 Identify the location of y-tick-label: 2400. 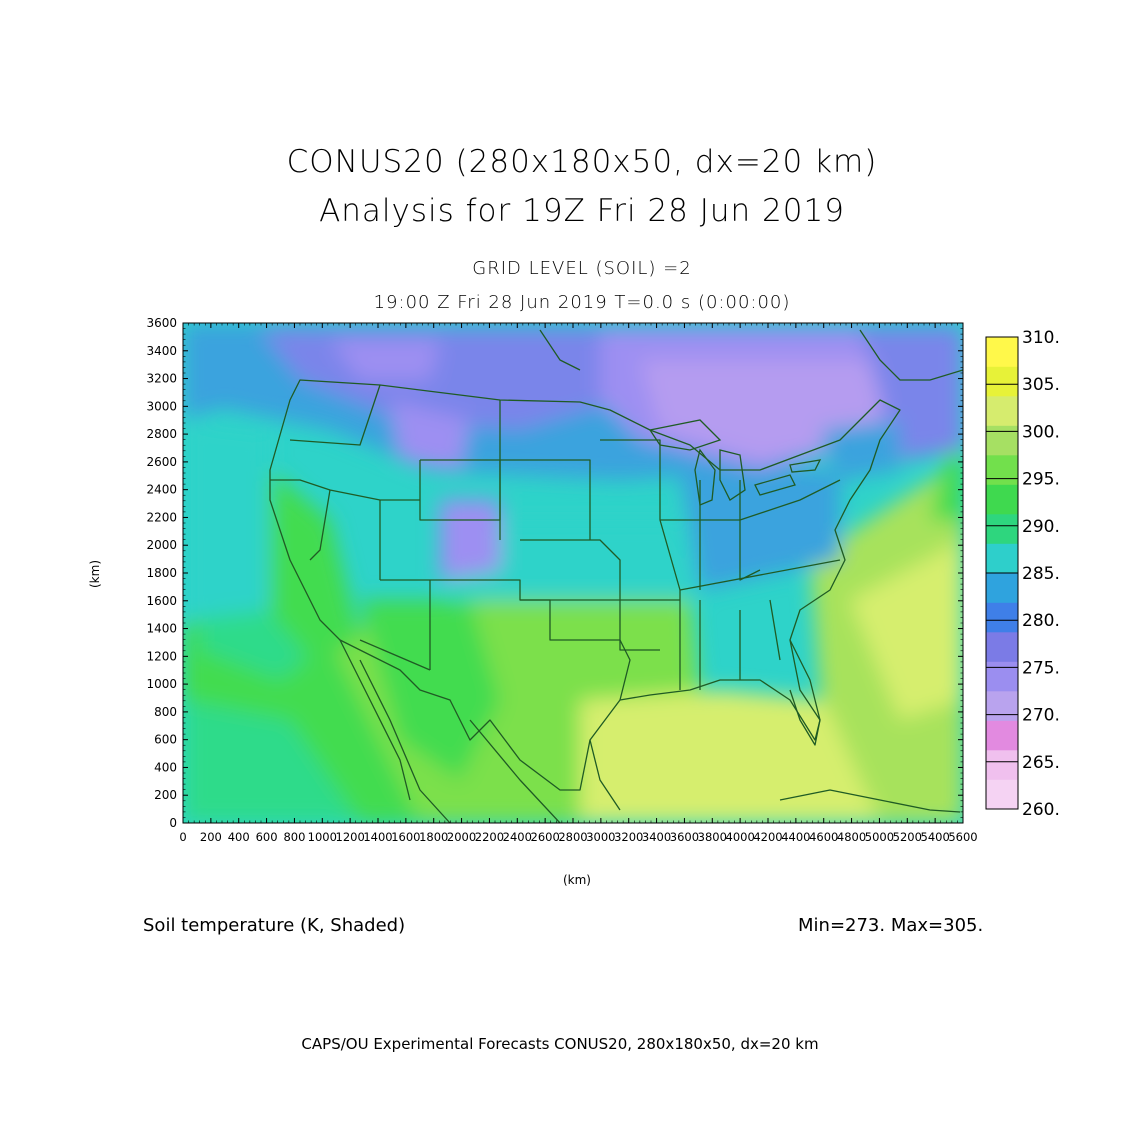
(161, 490).